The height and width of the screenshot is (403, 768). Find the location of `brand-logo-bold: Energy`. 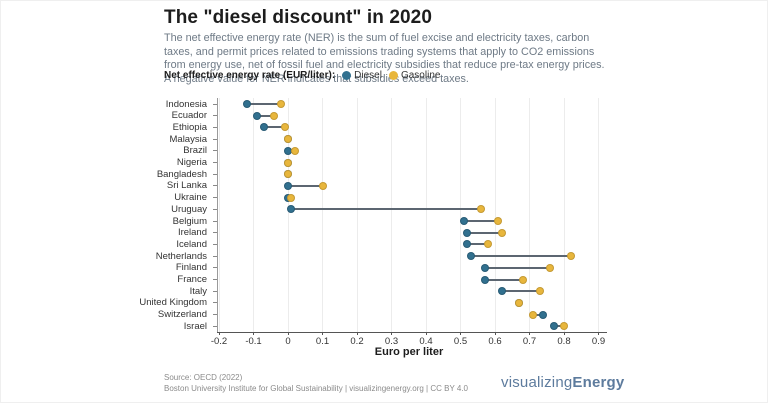

brand-logo-bold: Energy is located at coordinates (598, 382).